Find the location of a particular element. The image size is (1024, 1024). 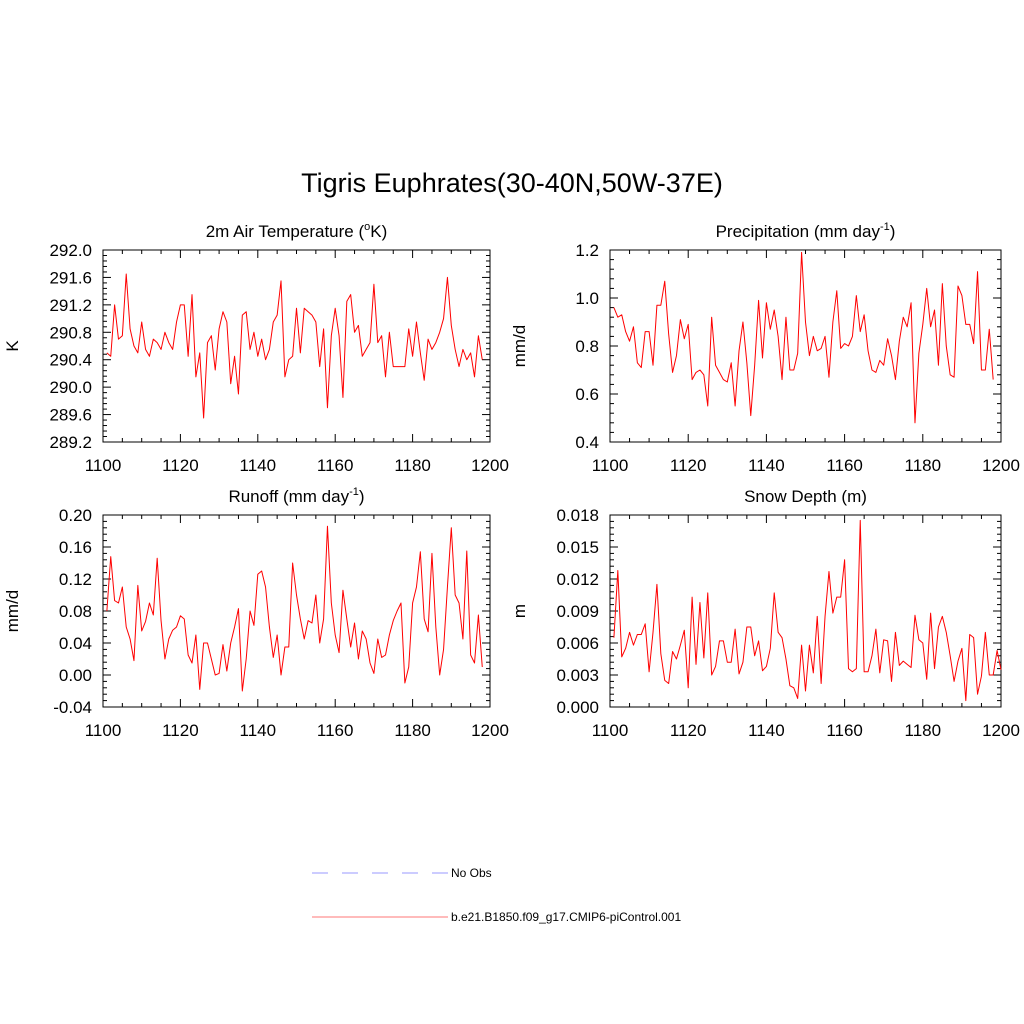

legend-label-no-obs: No Obs is located at coordinates (471, 873).